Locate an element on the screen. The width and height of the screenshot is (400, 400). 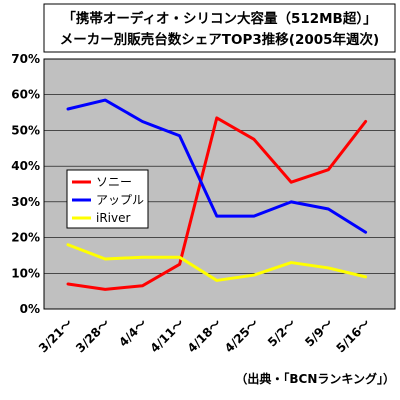
y-tick-label: 40% is located at coordinates (25, 166).